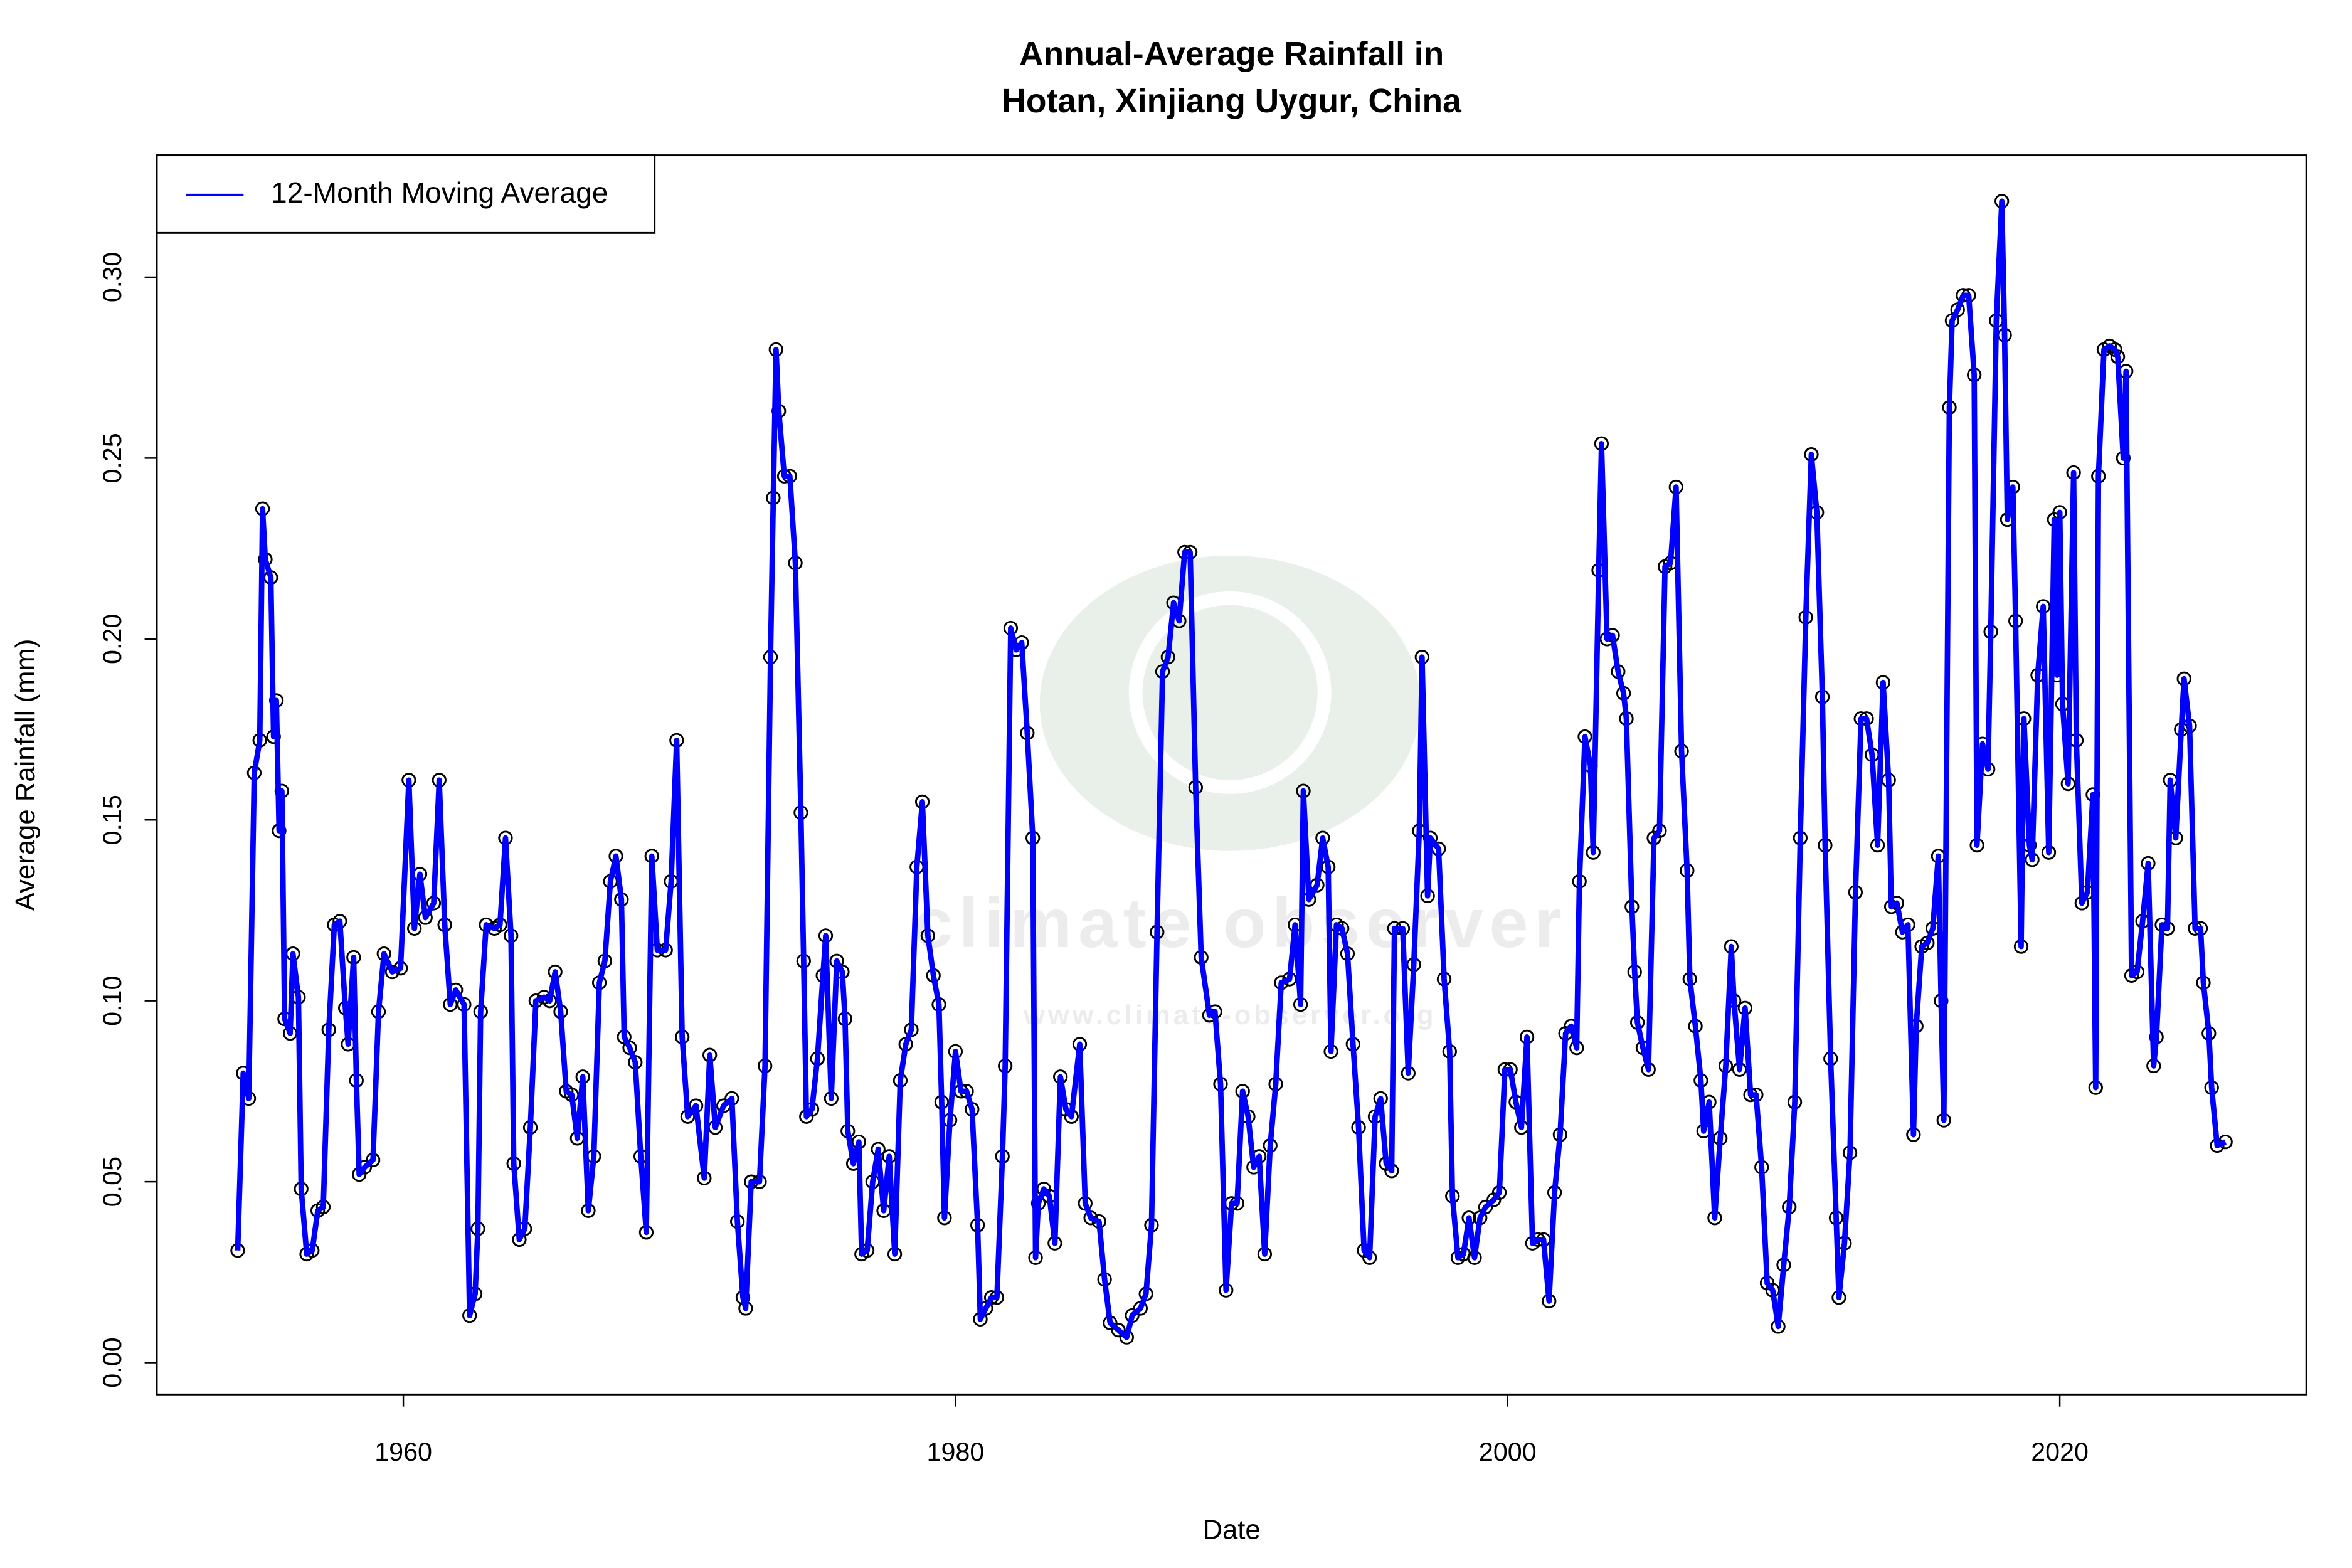  Describe the element at coordinates (112, 458) in the screenshot. I see `y-tick-label: 0.25` at that location.